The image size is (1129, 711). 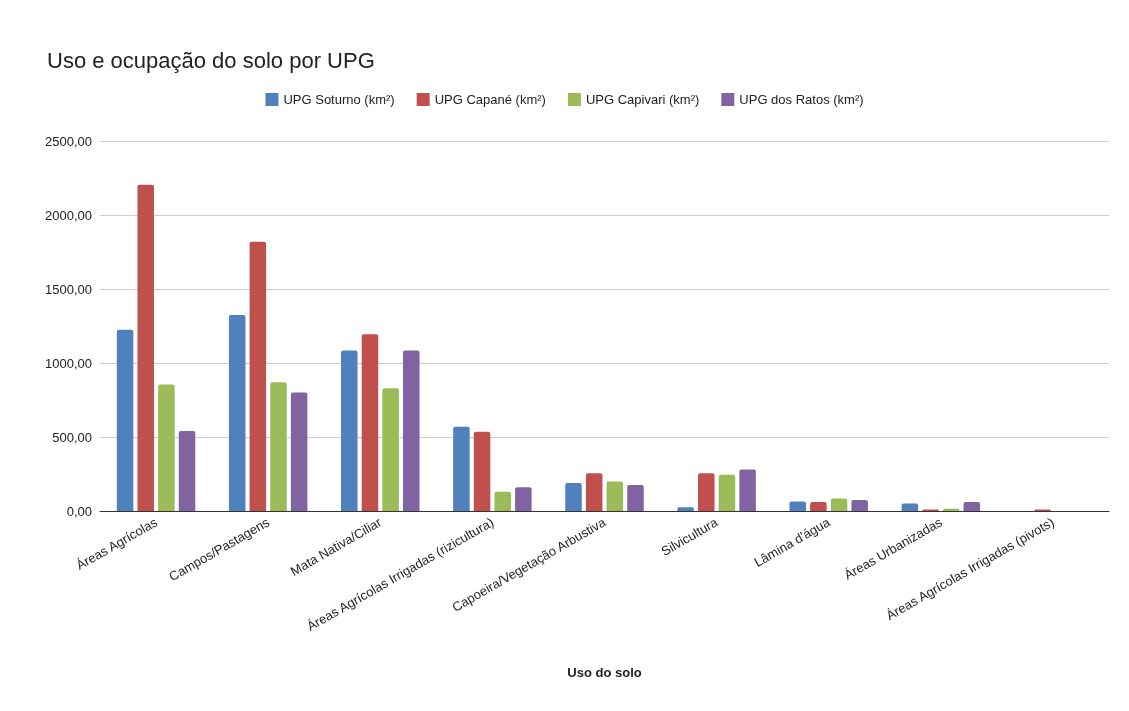 What do you see at coordinates (490, 99) in the screenshot?
I see `legend-label: UPG Capané (km²)` at bounding box center [490, 99].